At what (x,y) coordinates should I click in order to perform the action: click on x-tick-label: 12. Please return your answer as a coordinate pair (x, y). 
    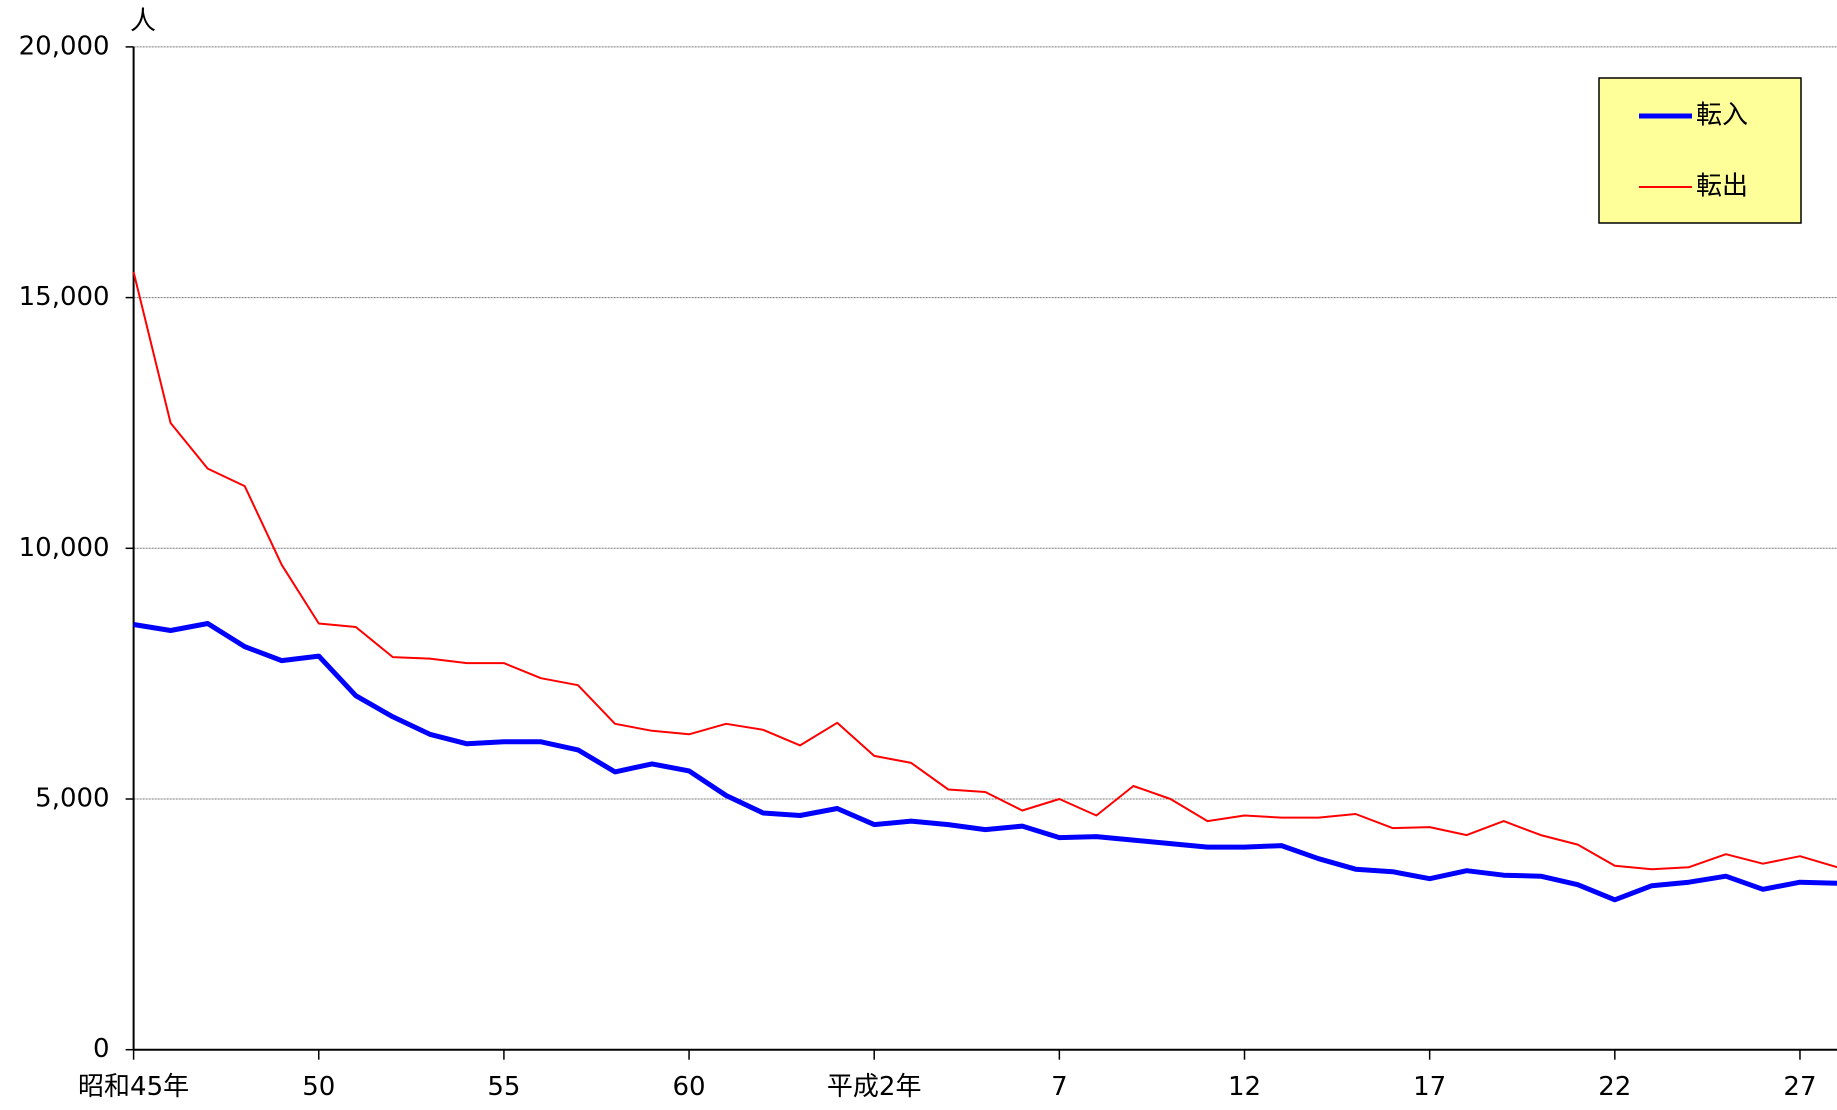
    Looking at the image, I should click on (1244, 1087).